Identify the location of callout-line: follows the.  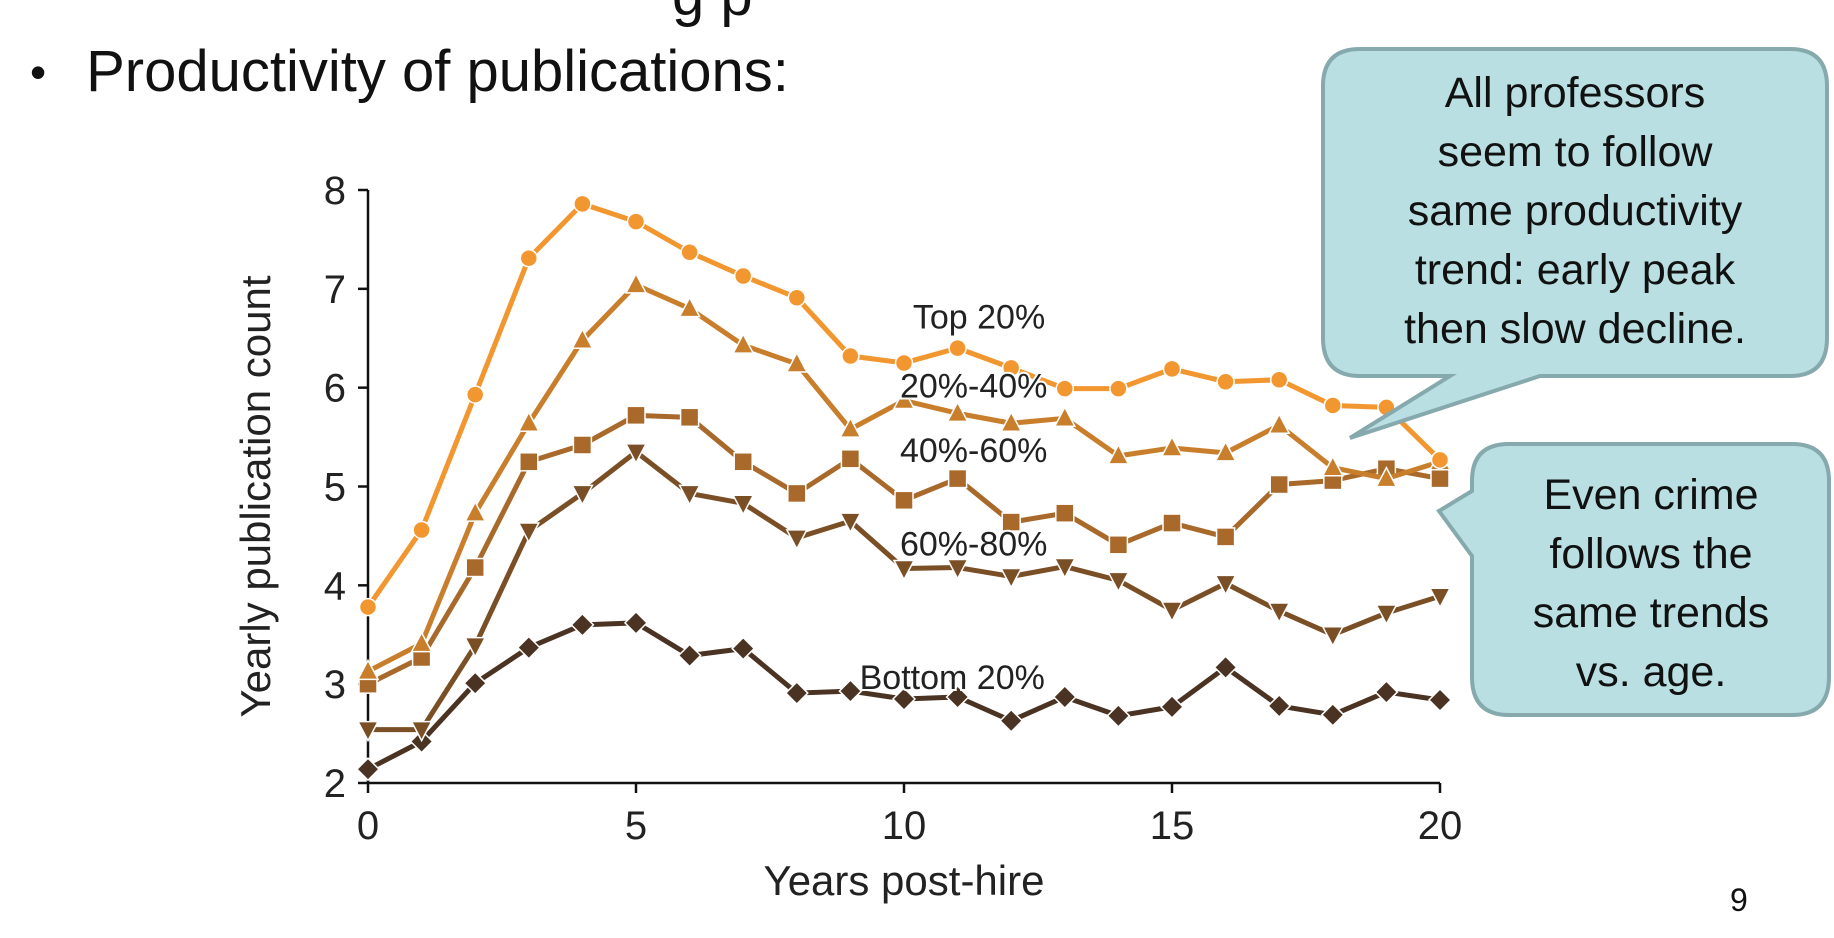
(1651, 554).